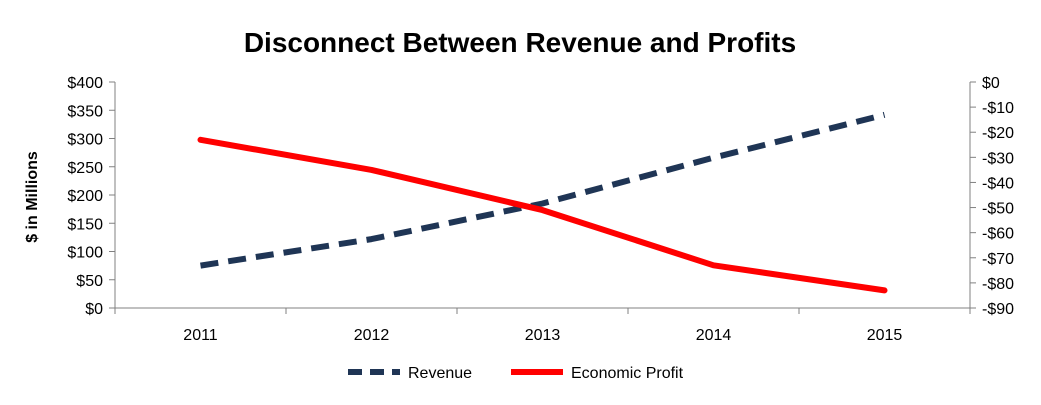 This screenshot has height=405, width=1041. I want to click on right-tick-label: -$10, so click(998, 108).